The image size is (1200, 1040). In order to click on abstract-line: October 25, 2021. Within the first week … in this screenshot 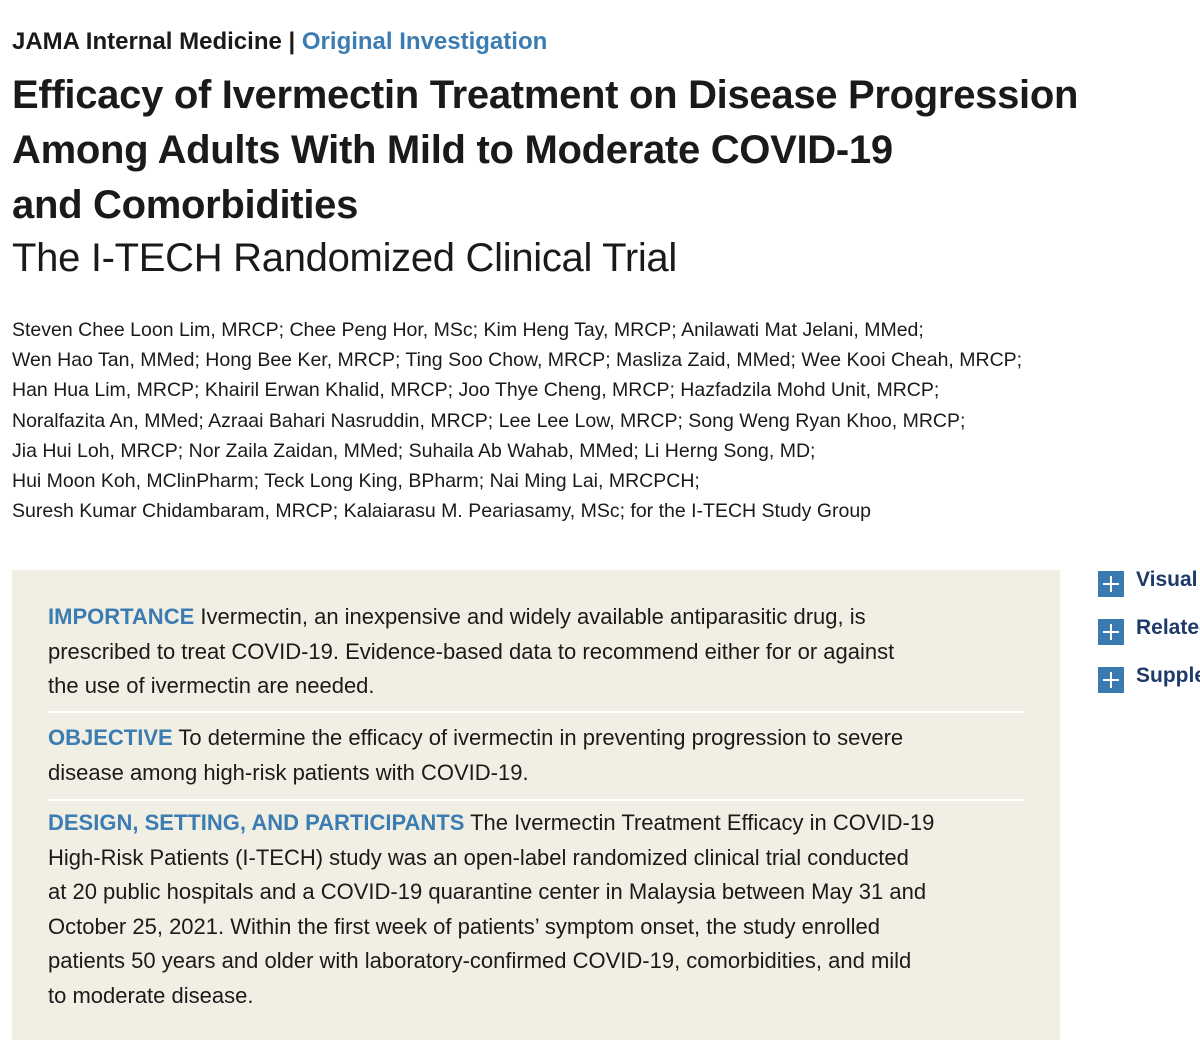, I will do `click(464, 926)`.